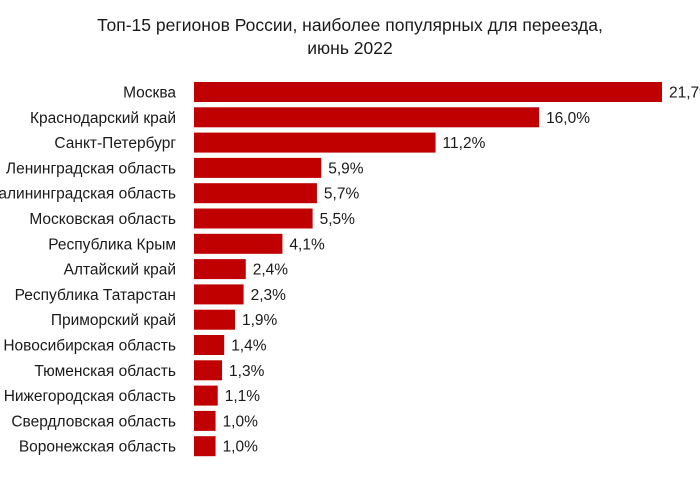  What do you see at coordinates (219, 294) in the screenshot?
I see `bar-республика-татарстан` at bounding box center [219, 294].